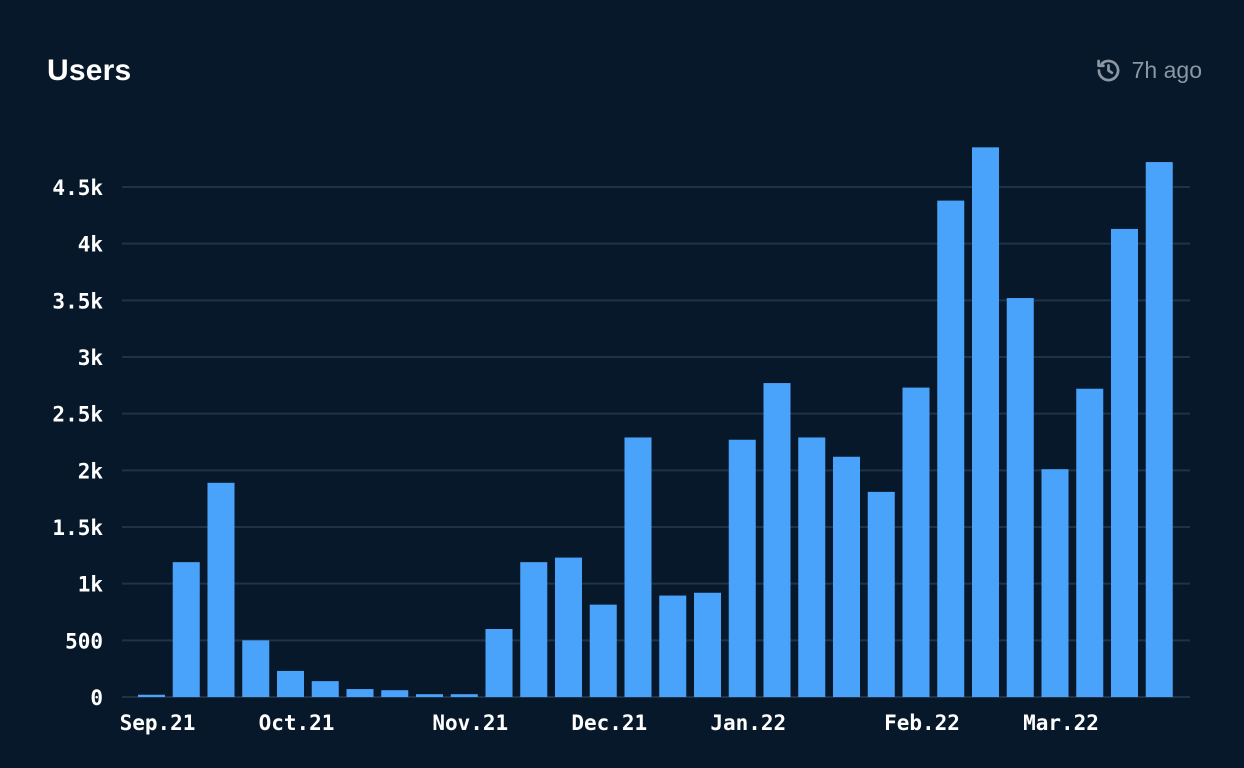 This screenshot has width=1244, height=768. I want to click on x-tick-label: Feb.22, so click(922, 723).